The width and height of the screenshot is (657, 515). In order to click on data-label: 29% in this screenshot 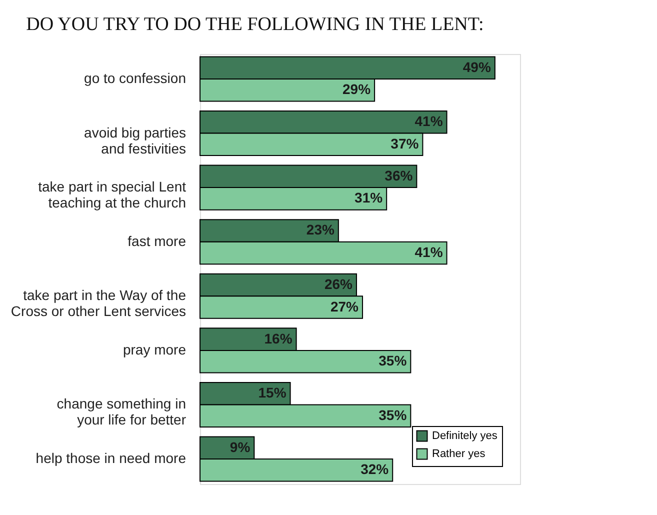, I will do `click(357, 89)`.